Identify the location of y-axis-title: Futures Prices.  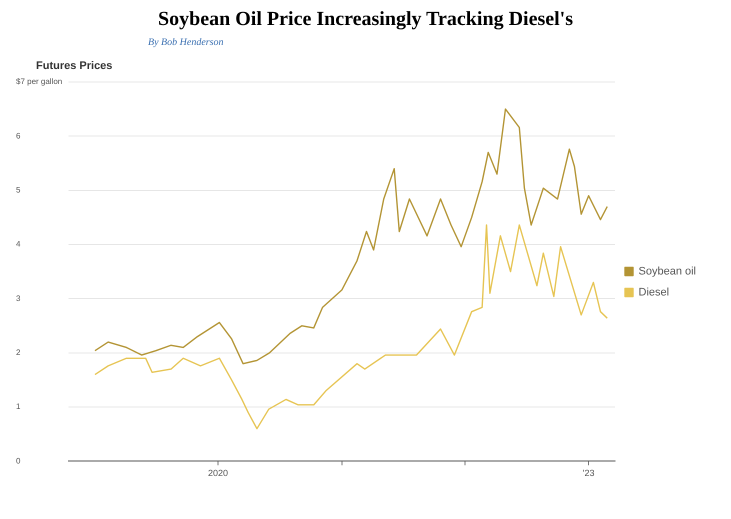
(75, 66).